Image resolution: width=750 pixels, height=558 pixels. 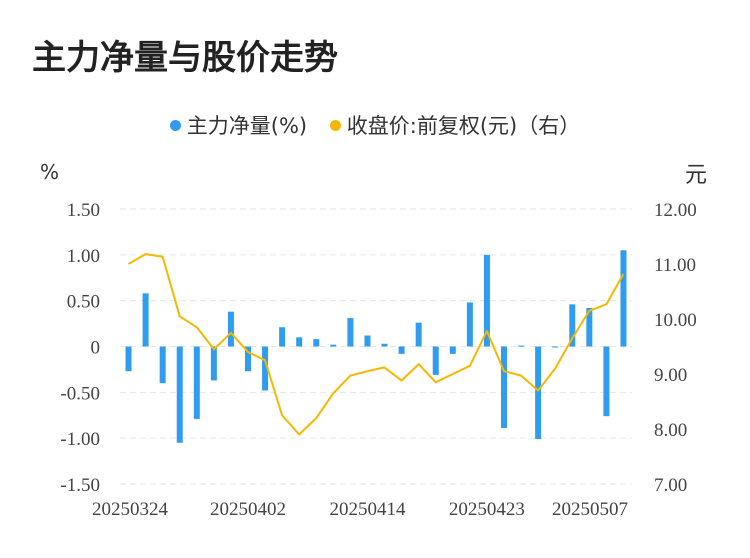 What do you see at coordinates (367, 509) in the screenshot?
I see `x-tick-label: 20250414` at bounding box center [367, 509].